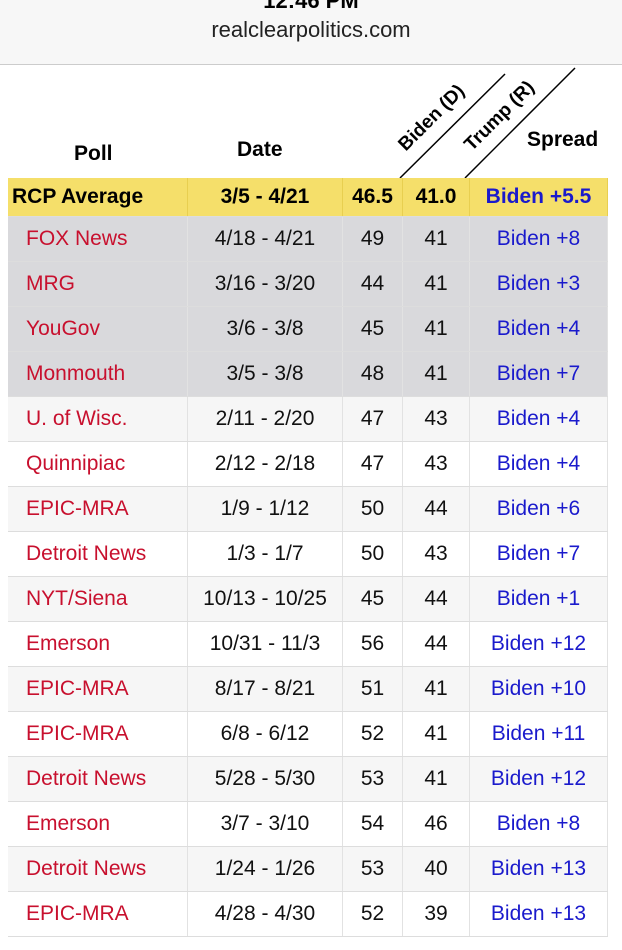  Describe the element at coordinates (98, 197) in the screenshot. I see `table-cell: RCP Average` at that location.